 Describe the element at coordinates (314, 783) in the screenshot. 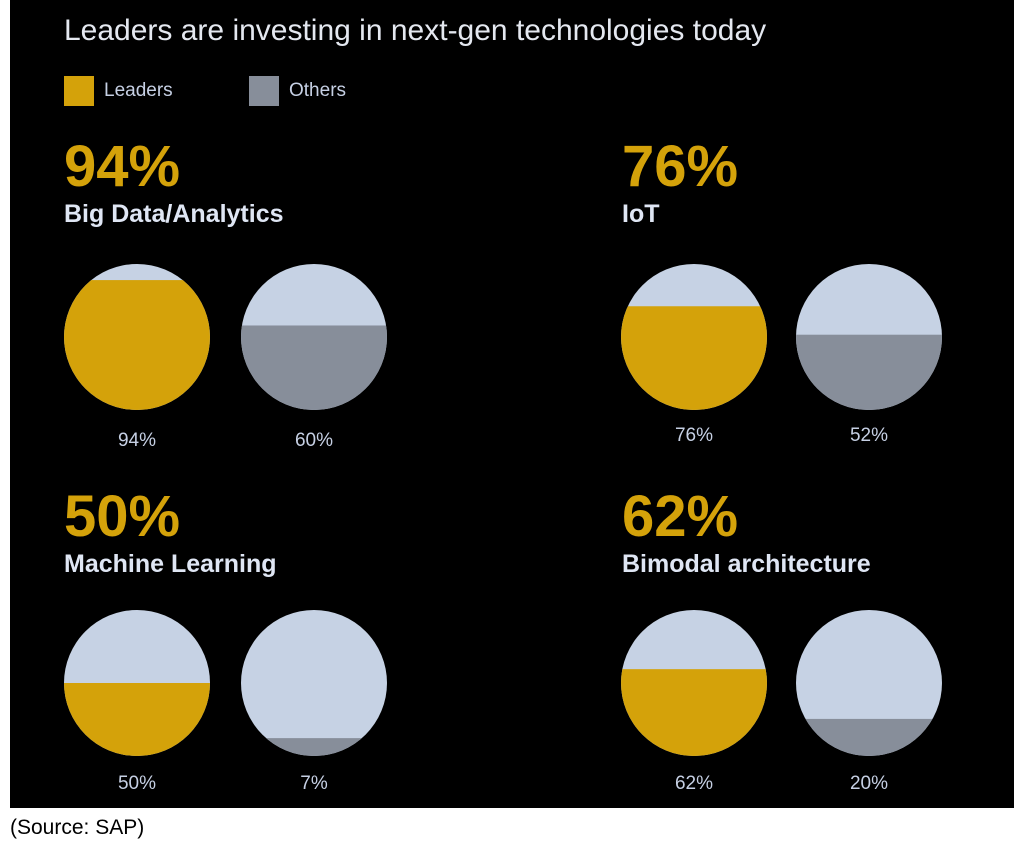

I see `pie-label-machine-learning-others: 7%` at that location.